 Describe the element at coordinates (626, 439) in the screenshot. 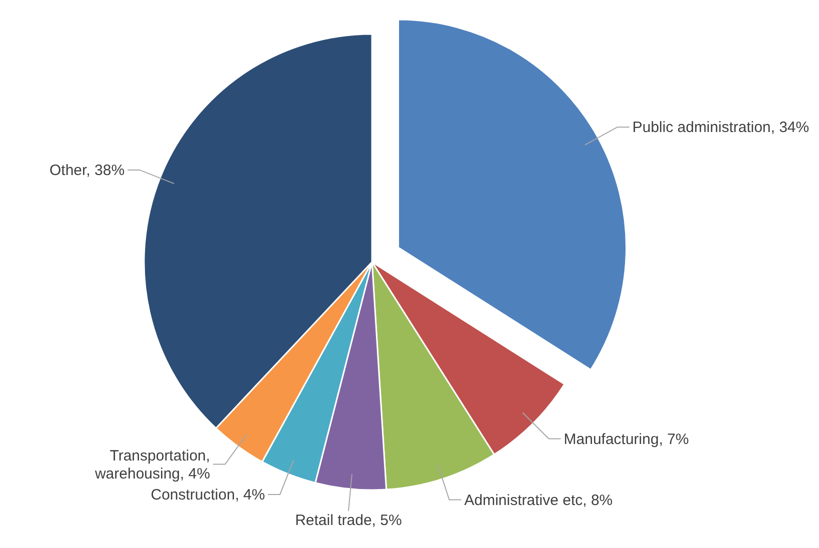

I see `slice-label: Manufacturing, 7%` at that location.